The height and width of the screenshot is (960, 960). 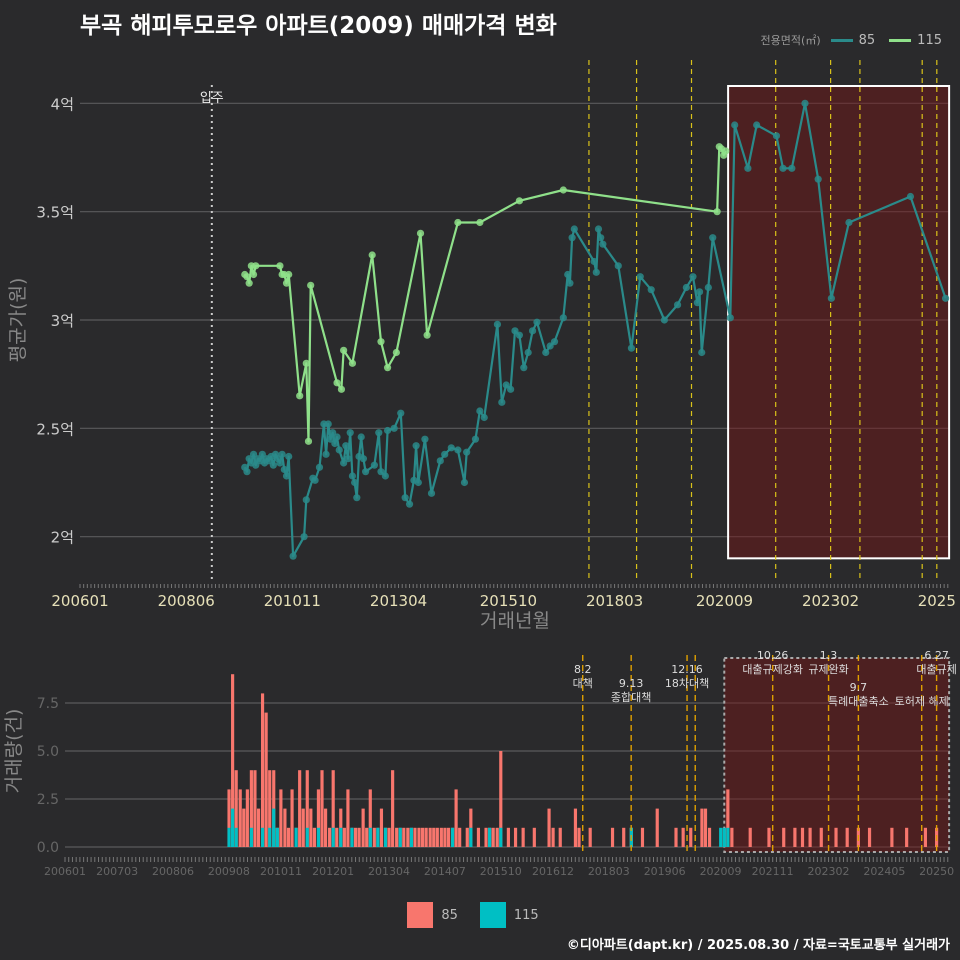 What do you see at coordinates (937, 601) in the screenshot?
I see `x-tick-label: 2025` at bounding box center [937, 601].